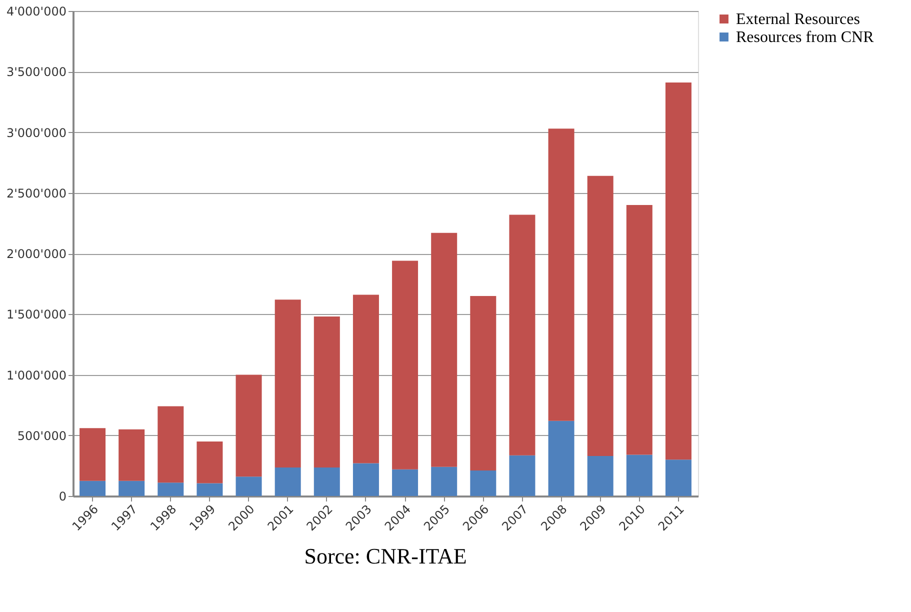 This screenshot has width=911, height=612. I want to click on y-tick-label: 2'500'000, so click(36, 193).